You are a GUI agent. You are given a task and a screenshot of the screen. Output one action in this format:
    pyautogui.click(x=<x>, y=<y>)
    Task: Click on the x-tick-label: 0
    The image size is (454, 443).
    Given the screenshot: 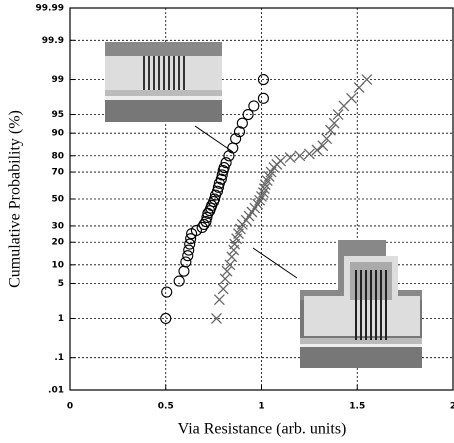 What is the action you would take?
    pyautogui.click(x=70, y=407)
    